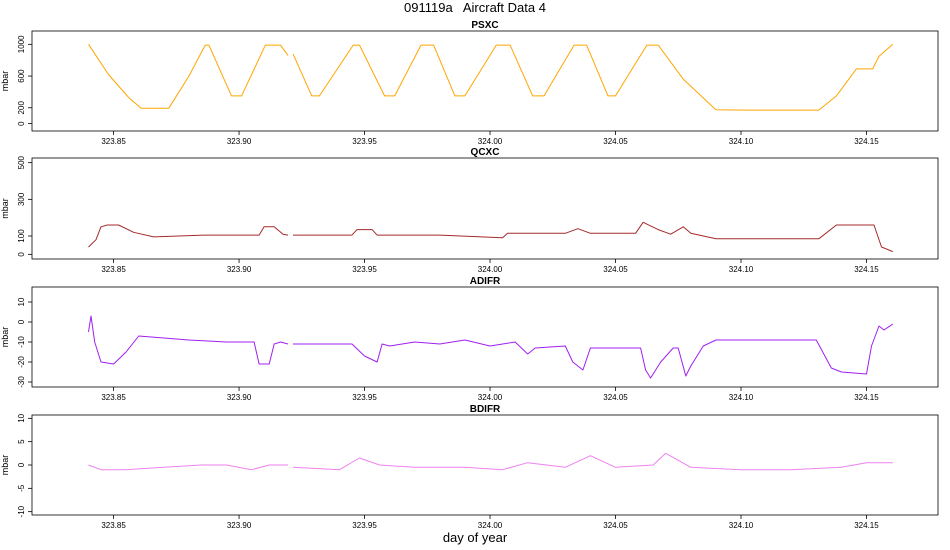  What do you see at coordinates (21, 236) in the screenshot?
I see `y-tick-label: 100` at bounding box center [21, 236].